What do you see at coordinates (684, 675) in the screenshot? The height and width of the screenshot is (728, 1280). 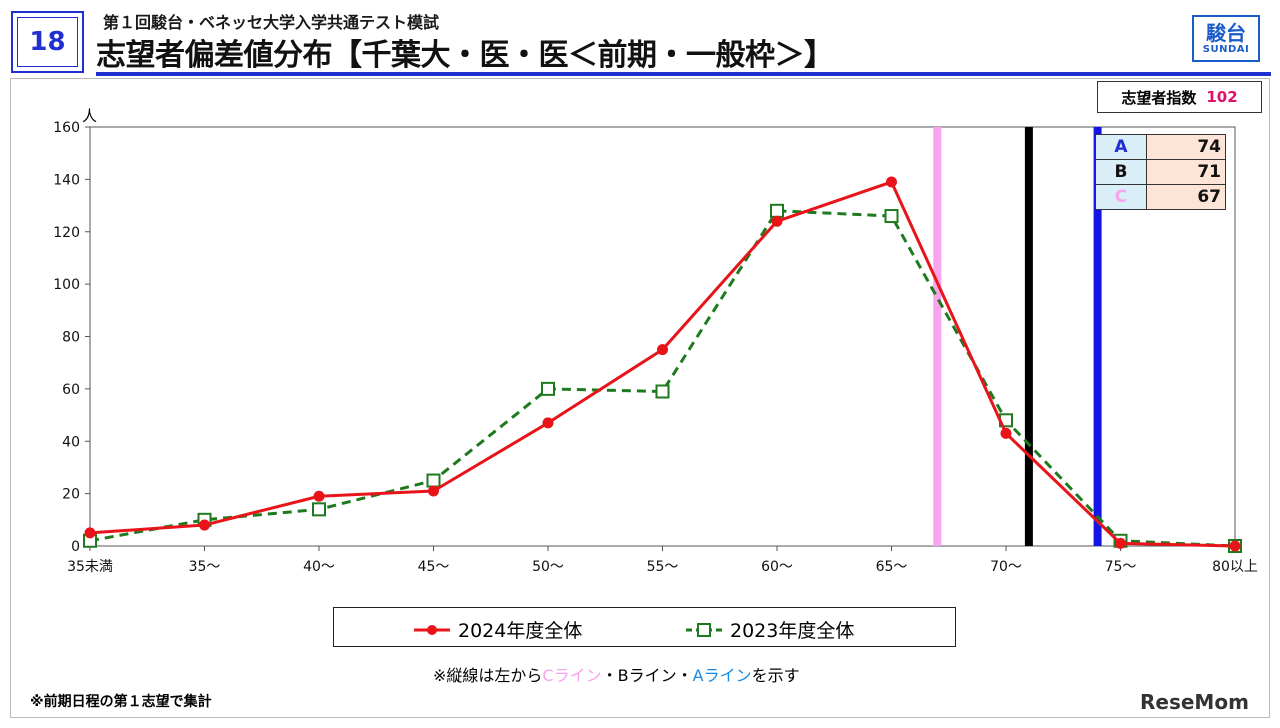 I see `note-sep2: ・` at bounding box center [684, 675].